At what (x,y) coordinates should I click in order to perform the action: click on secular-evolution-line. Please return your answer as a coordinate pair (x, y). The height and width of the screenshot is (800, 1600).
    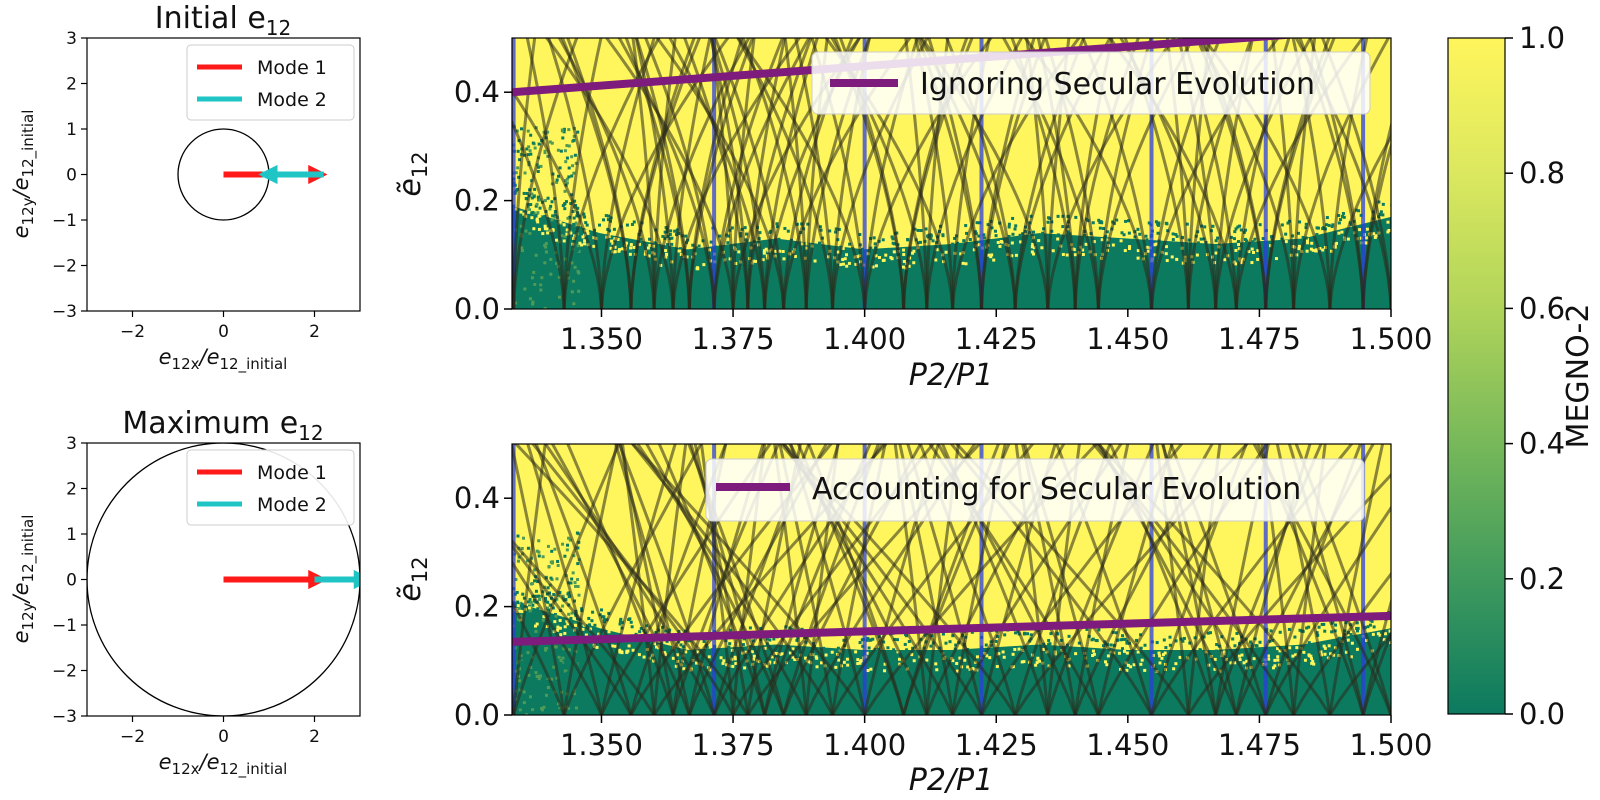
    Looking at the image, I should click on (951, 628).